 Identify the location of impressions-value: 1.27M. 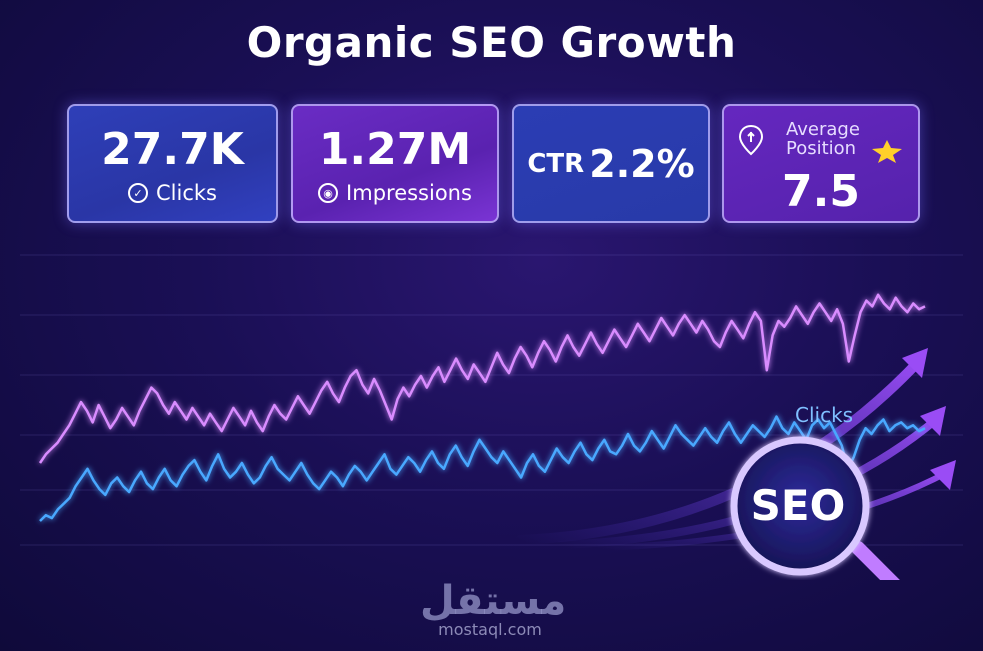
(395, 149).